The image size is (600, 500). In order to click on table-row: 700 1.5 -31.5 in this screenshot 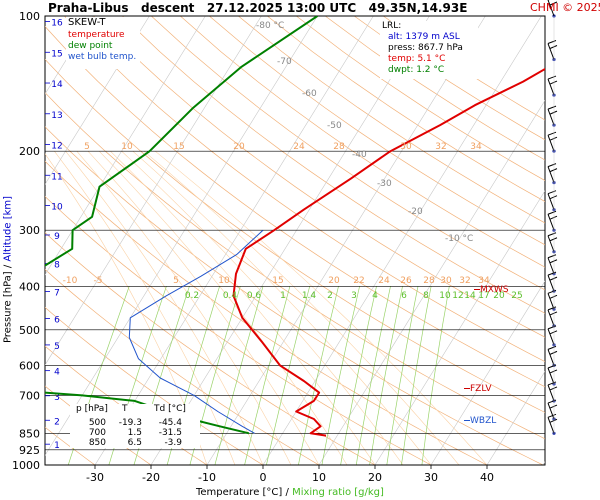, I will do `click(135, 433)`.